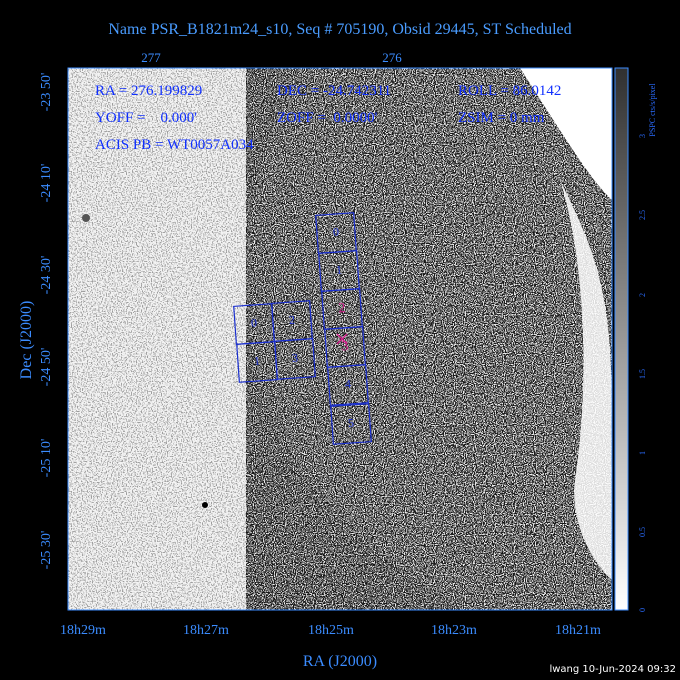  What do you see at coordinates (340, 661) in the screenshot?
I see `x-axis-label: RA (J2000)` at bounding box center [340, 661].